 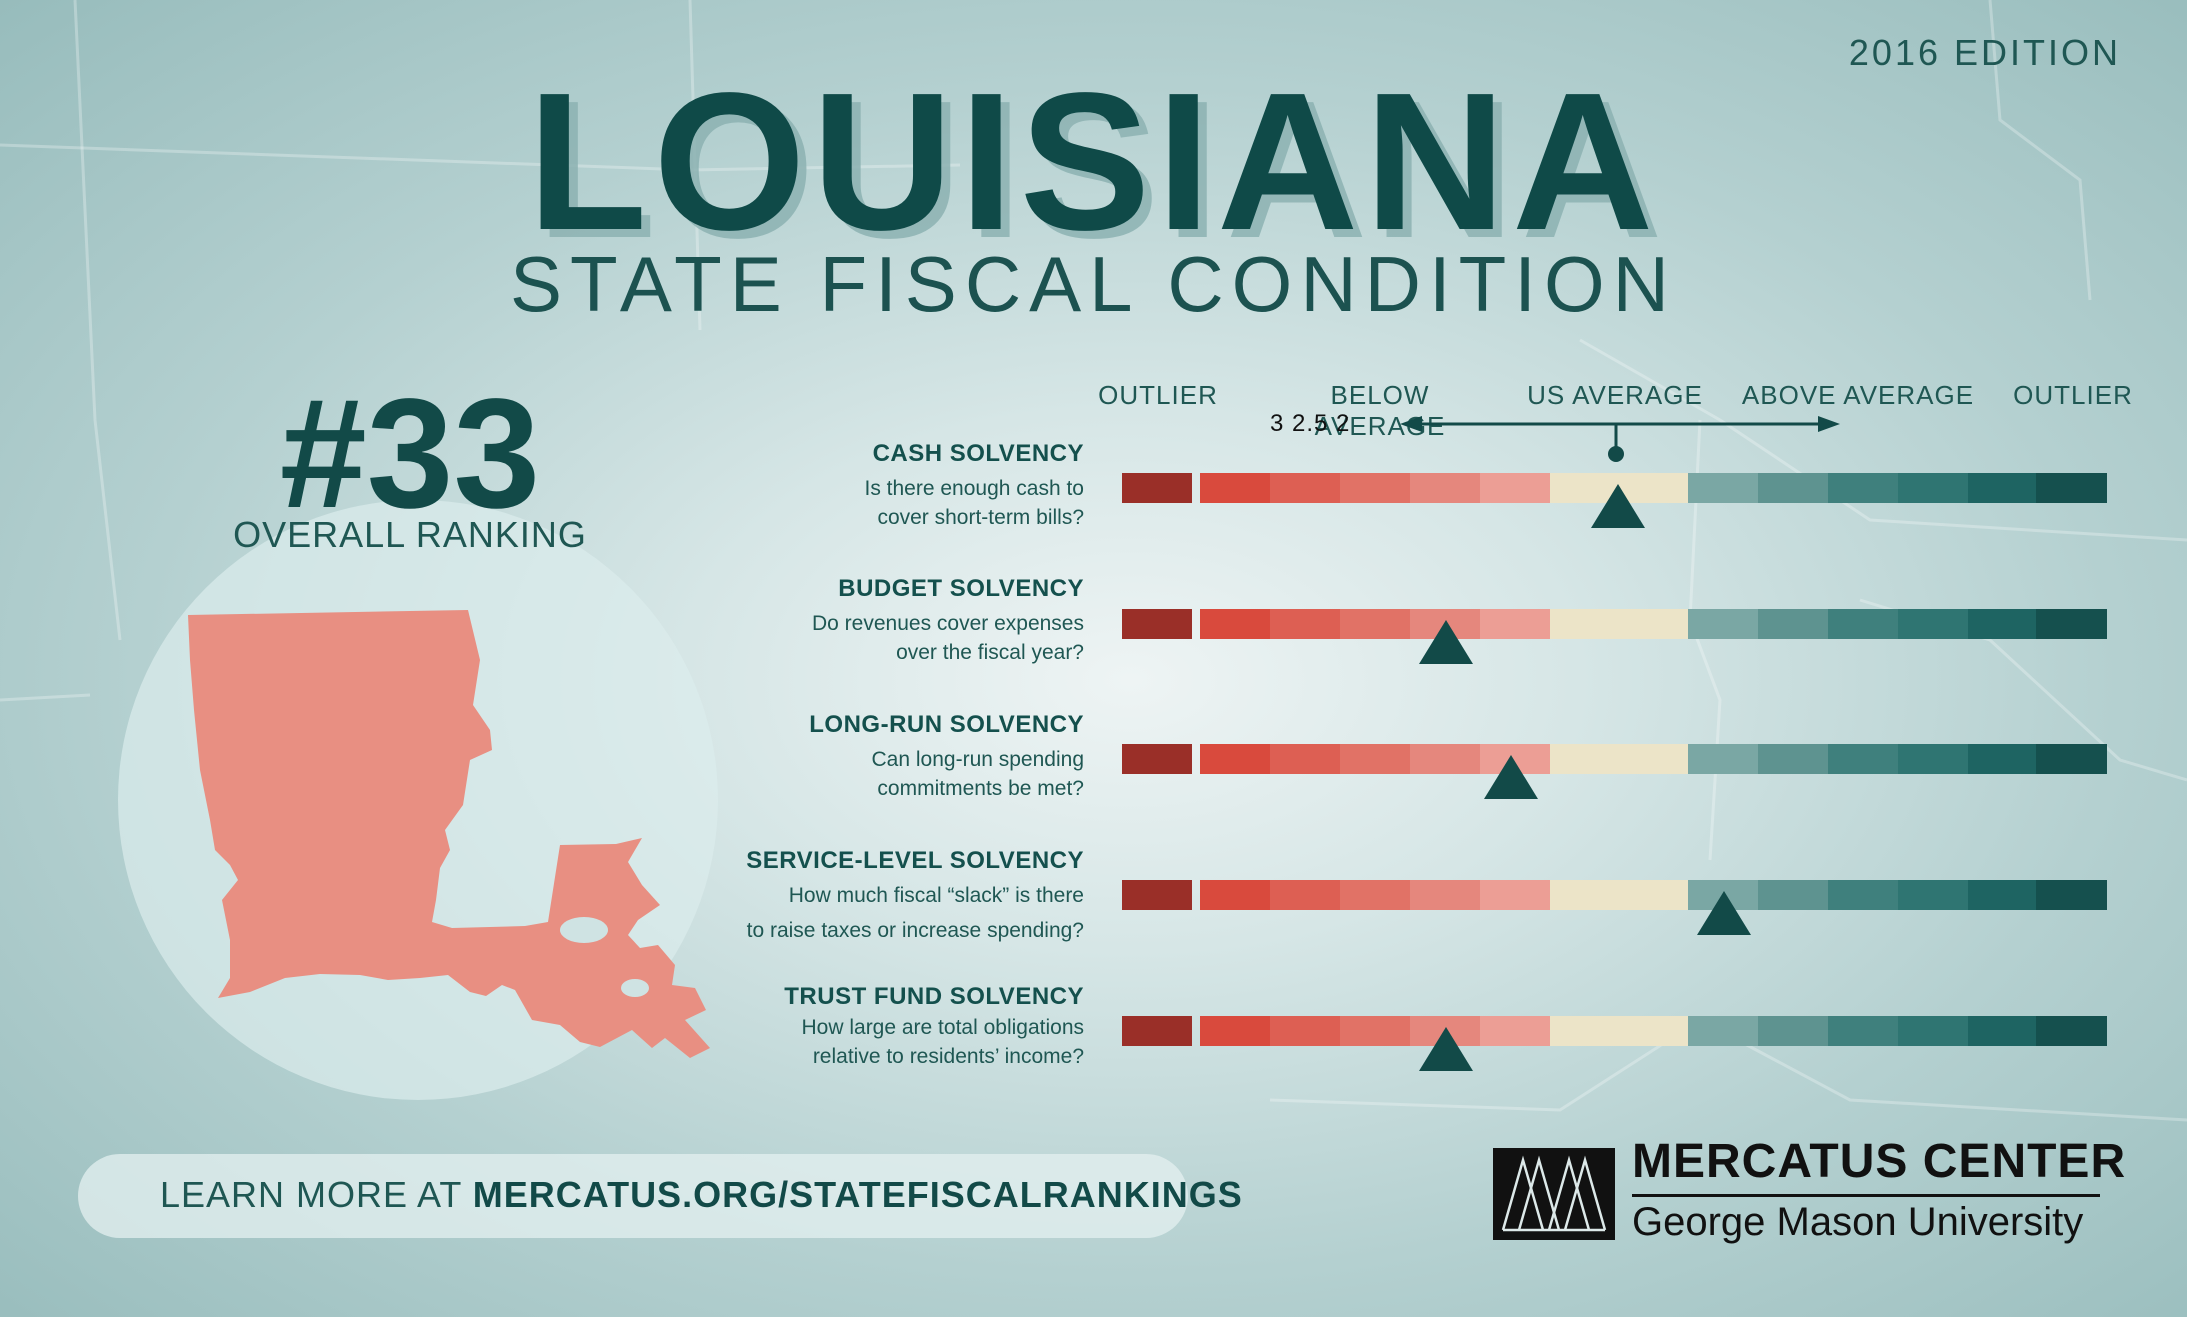 What do you see at coordinates (449, 834) in the screenshot?
I see `louisiana-state-shape` at bounding box center [449, 834].